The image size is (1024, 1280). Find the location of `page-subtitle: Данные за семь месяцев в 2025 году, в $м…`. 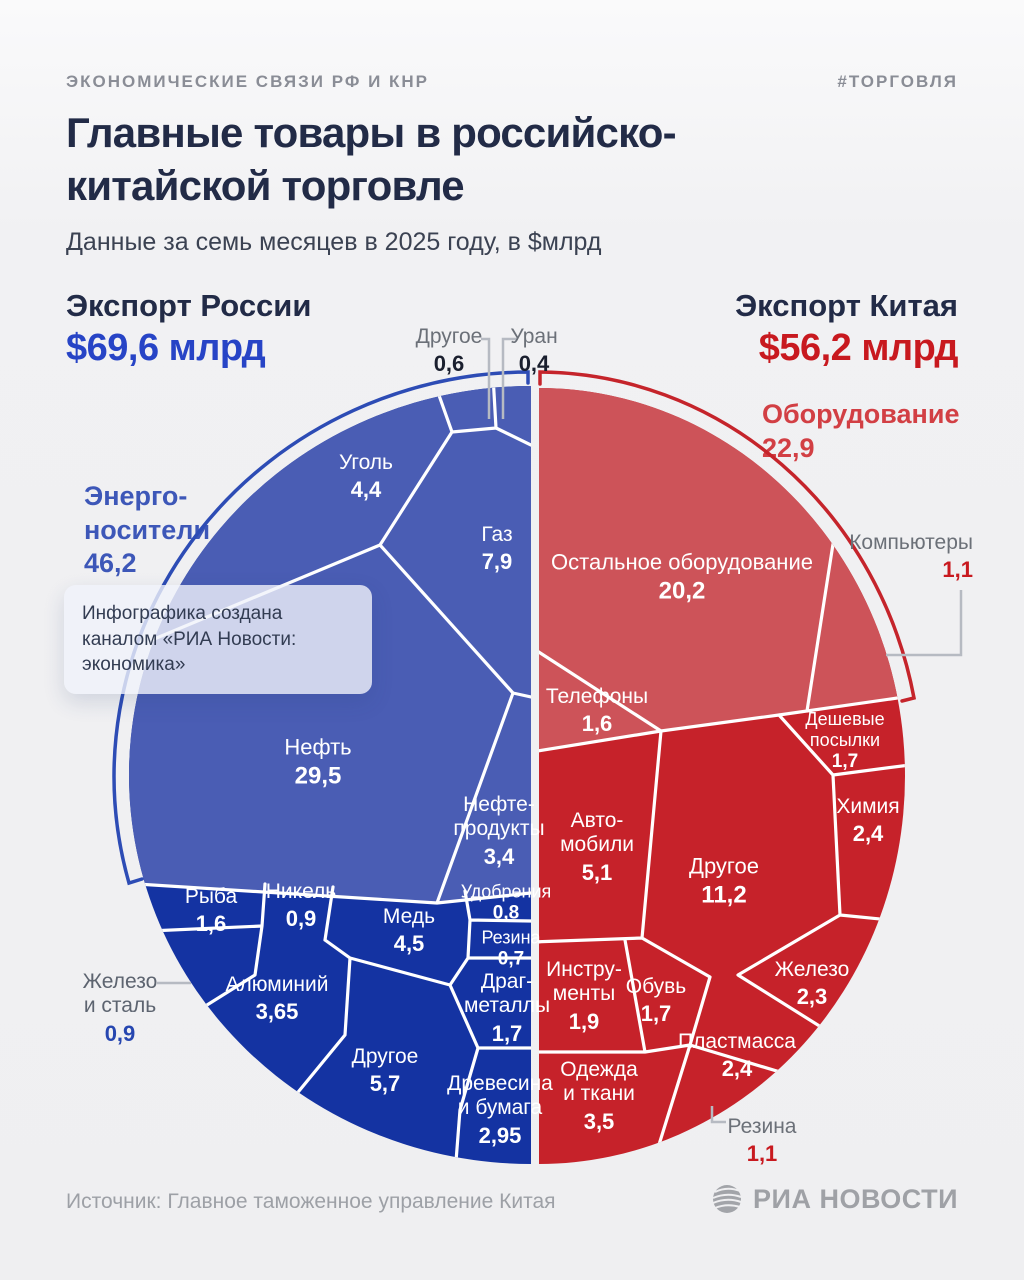

page-subtitle: Данные за семь месяцев в 2025 году, в $м… is located at coordinates (334, 242).